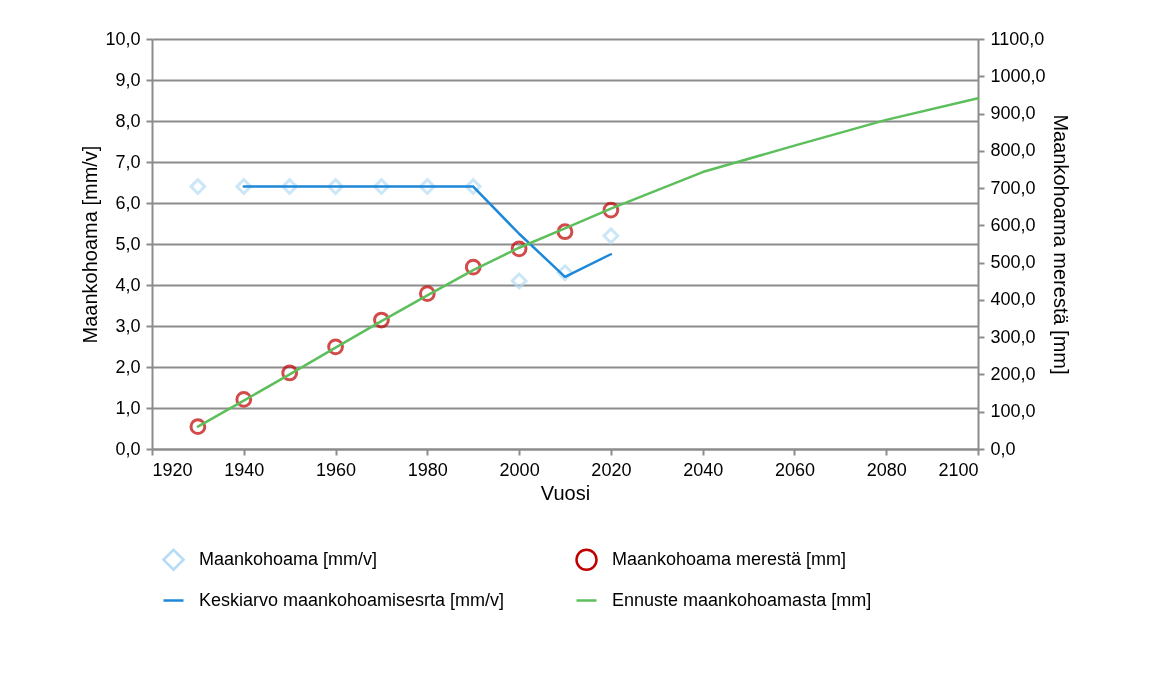 The height and width of the screenshot is (677, 1158). Describe the element at coordinates (128, 407) in the screenshot. I see `y-tick-label: 1,0` at that location.